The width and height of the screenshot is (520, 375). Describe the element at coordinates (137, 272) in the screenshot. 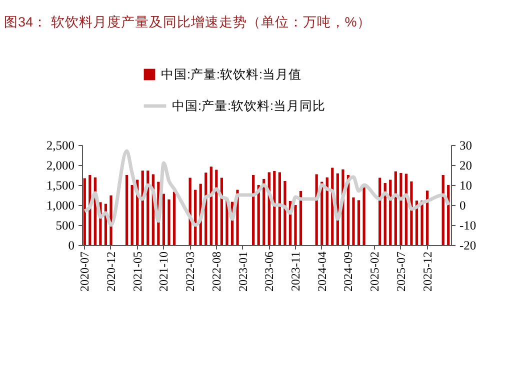

I see `x-tick-label: 2021-05` at that location.